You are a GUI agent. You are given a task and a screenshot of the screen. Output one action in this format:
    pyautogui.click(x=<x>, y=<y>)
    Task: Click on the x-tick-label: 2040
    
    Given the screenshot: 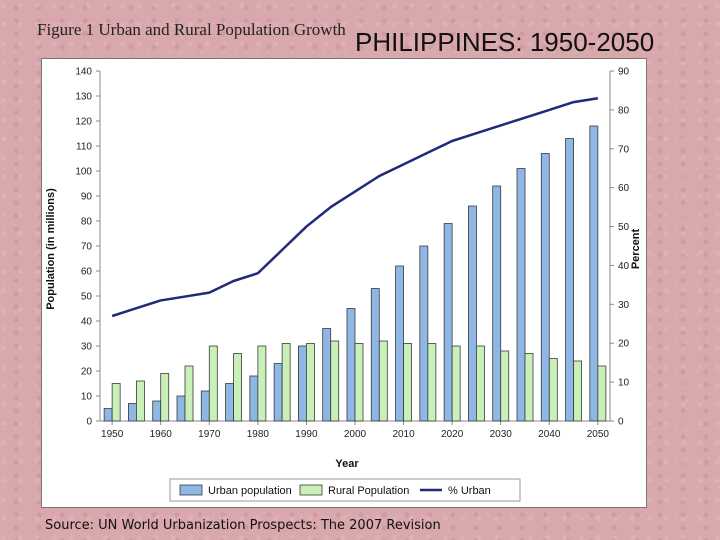 What is the action you would take?
    pyautogui.click(x=549, y=434)
    